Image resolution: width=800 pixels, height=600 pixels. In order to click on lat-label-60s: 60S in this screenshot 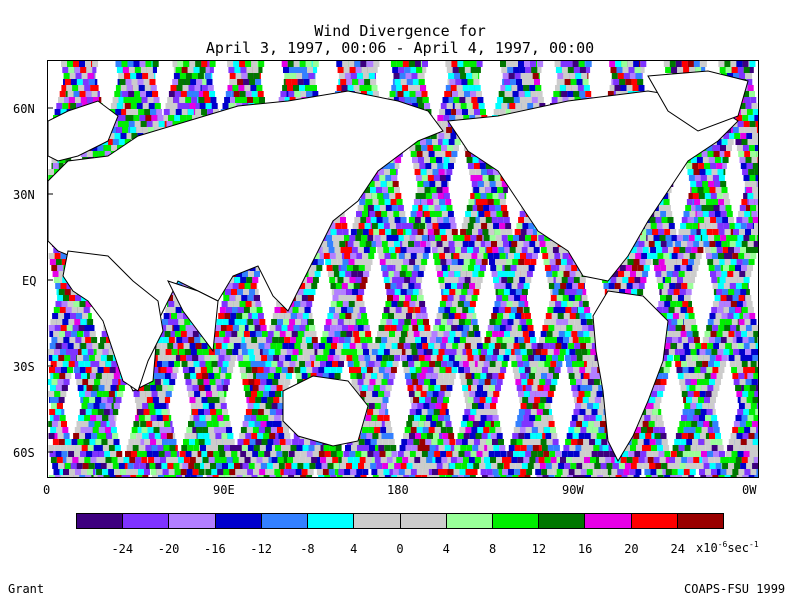, I will do `click(24, 453)`.